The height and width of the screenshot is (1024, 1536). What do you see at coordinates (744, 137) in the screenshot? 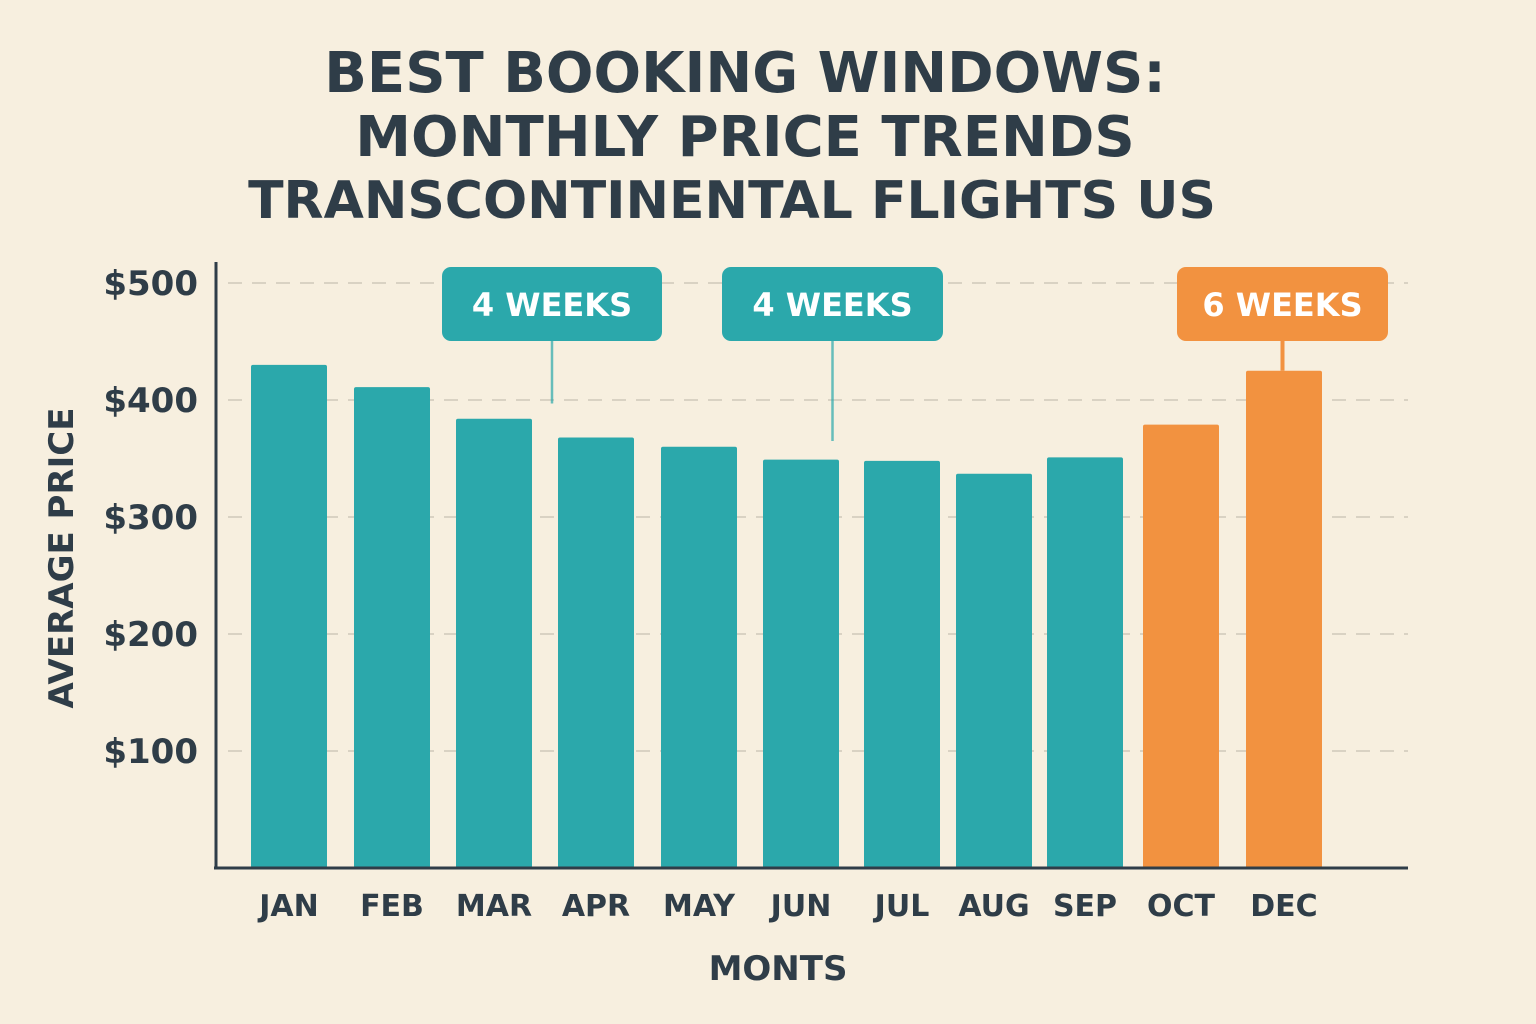
I see `title-line-2: MONTHLY PRICE TRENDS` at bounding box center [744, 137].